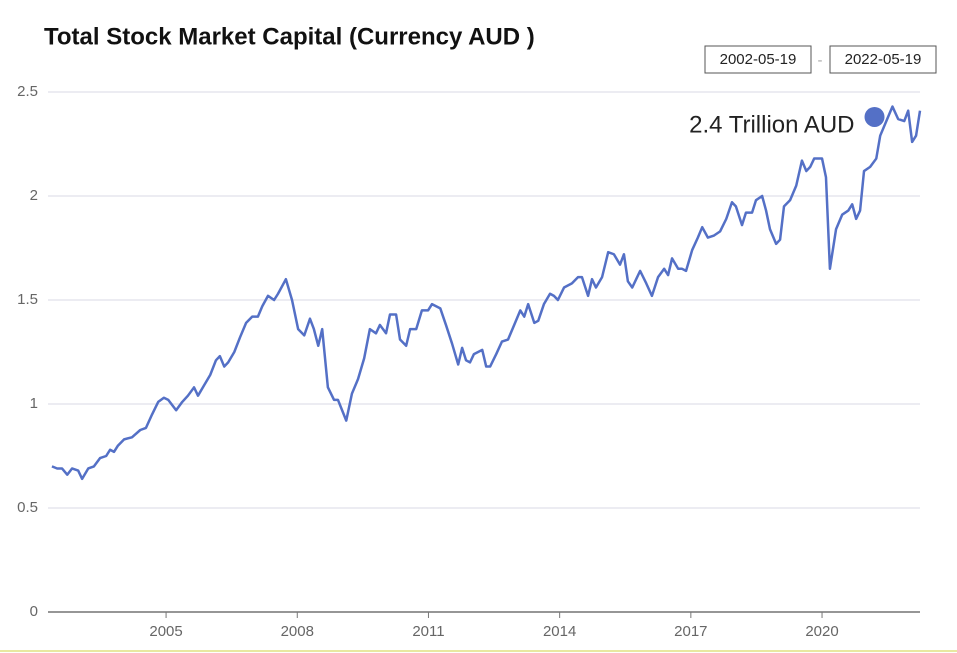  What do you see at coordinates (821, 631) in the screenshot?
I see `x-tick-label: 2020` at bounding box center [821, 631].